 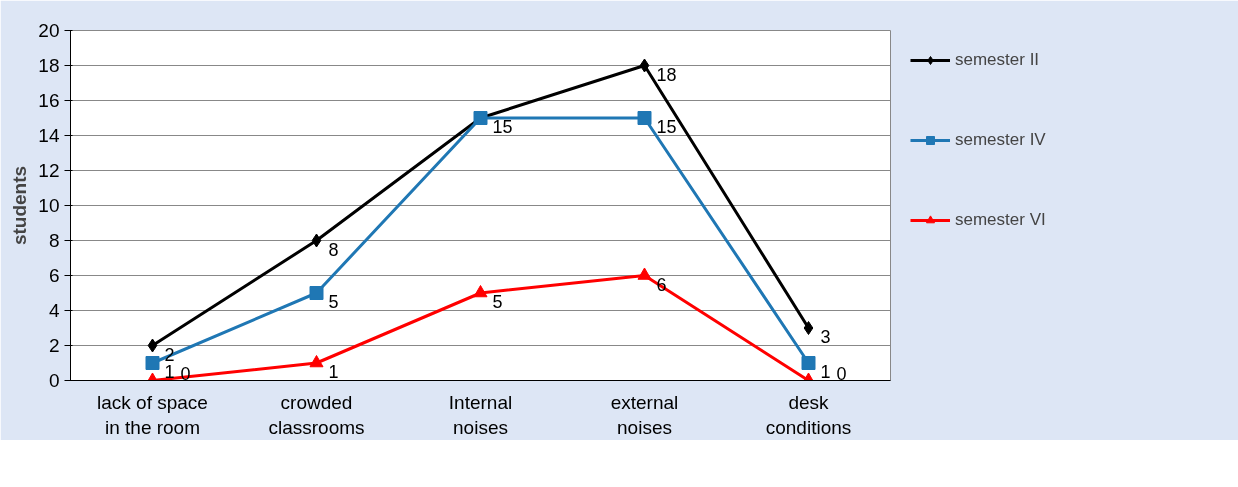 I want to click on x-tick-label: Internal noises, so click(x=480, y=414).